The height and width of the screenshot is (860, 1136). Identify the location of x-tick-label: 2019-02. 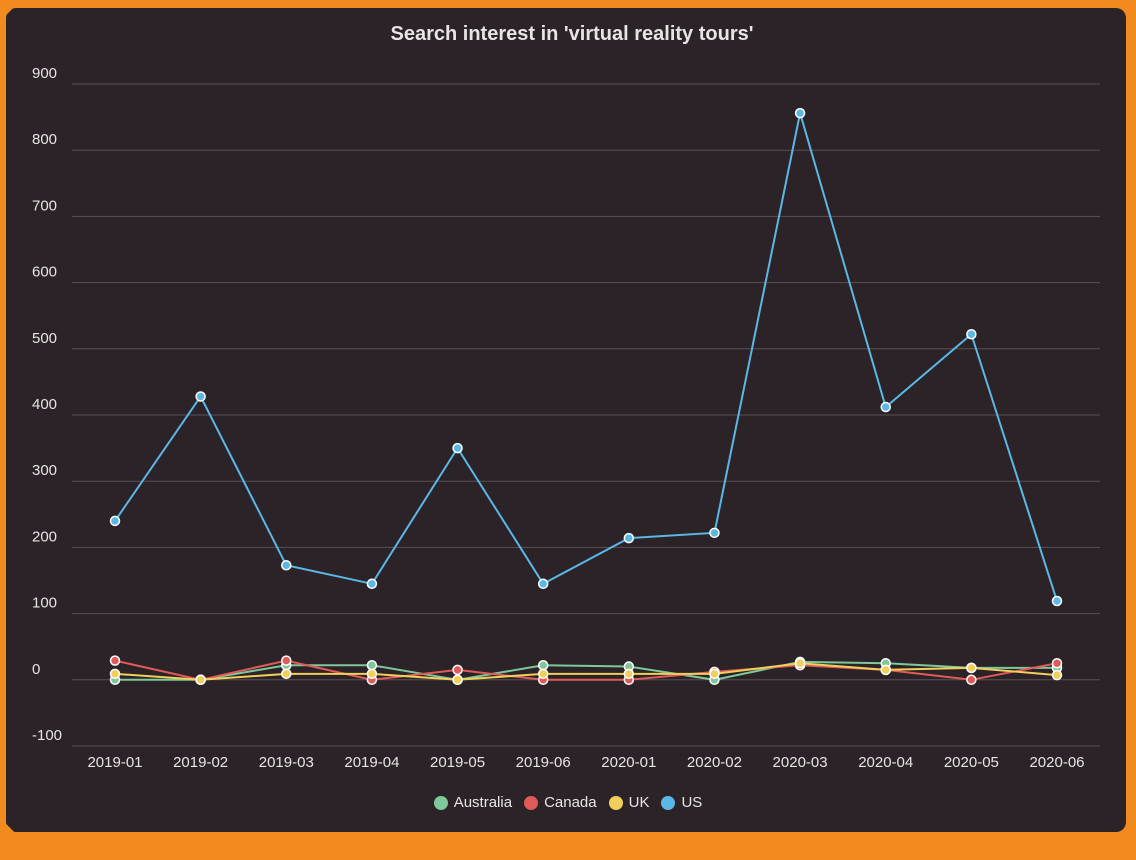
(200, 762).